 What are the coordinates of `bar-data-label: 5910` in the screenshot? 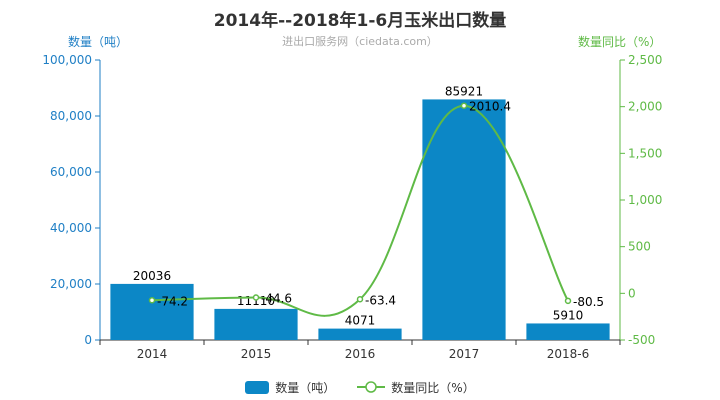 It's located at (568, 315).